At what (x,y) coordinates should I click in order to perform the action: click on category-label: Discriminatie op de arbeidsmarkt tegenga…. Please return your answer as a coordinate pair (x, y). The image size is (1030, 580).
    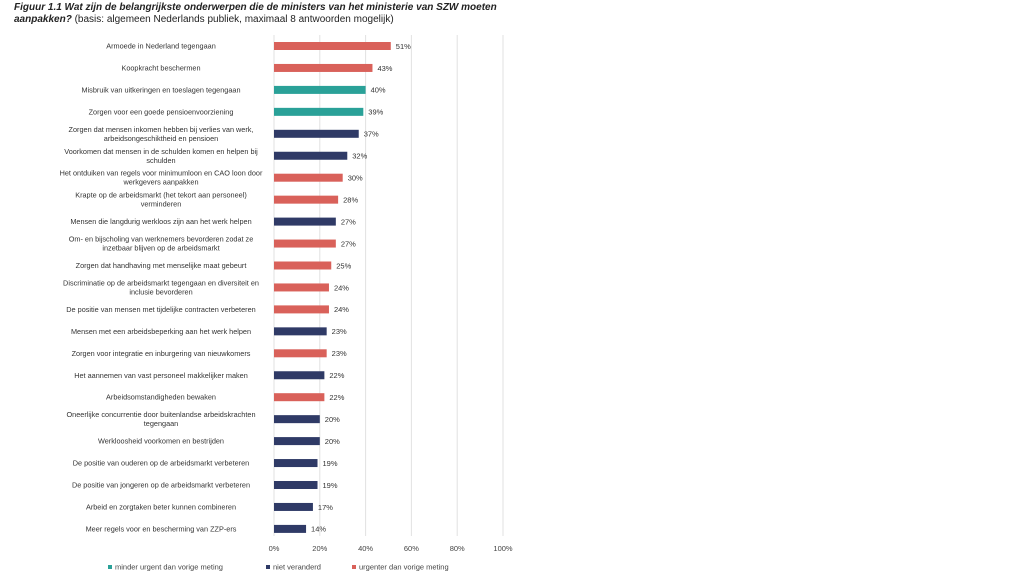
    Looking at the image, I should click on (161, 287).